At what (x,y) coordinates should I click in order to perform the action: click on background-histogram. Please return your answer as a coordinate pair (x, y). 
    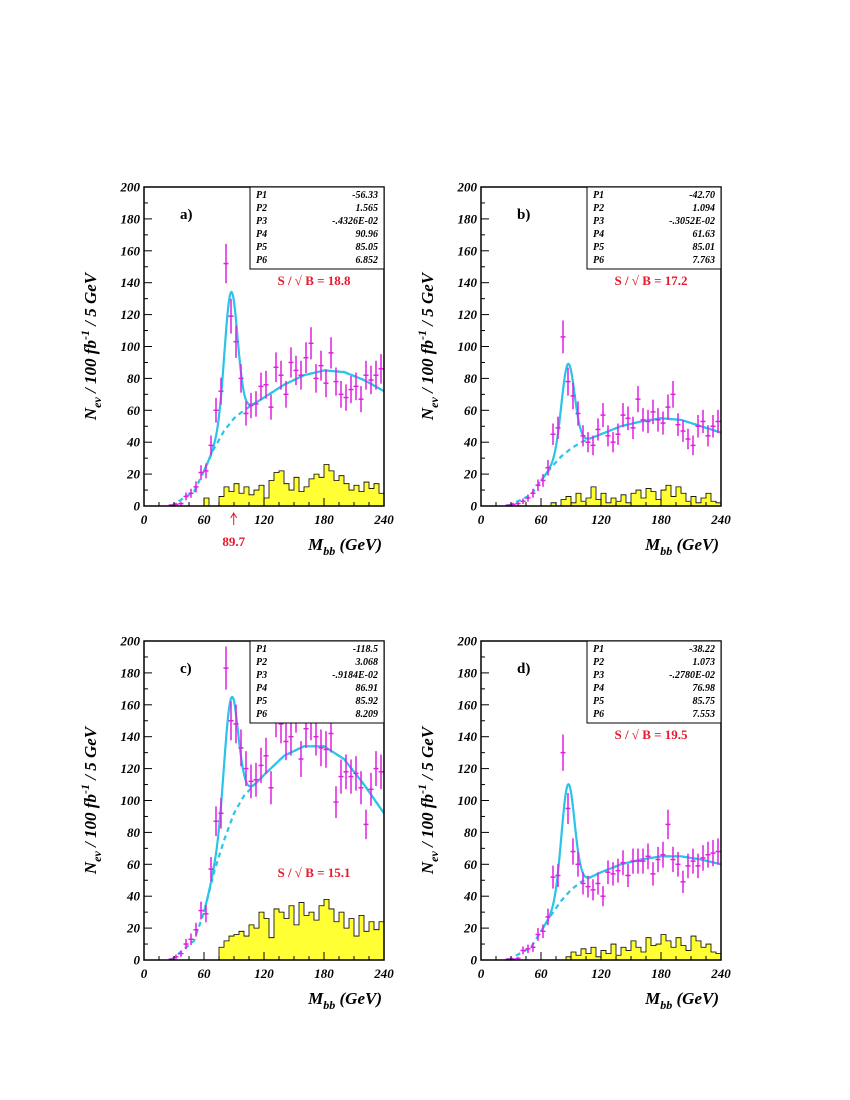
    Looking at the image, I should click on (264, 929).